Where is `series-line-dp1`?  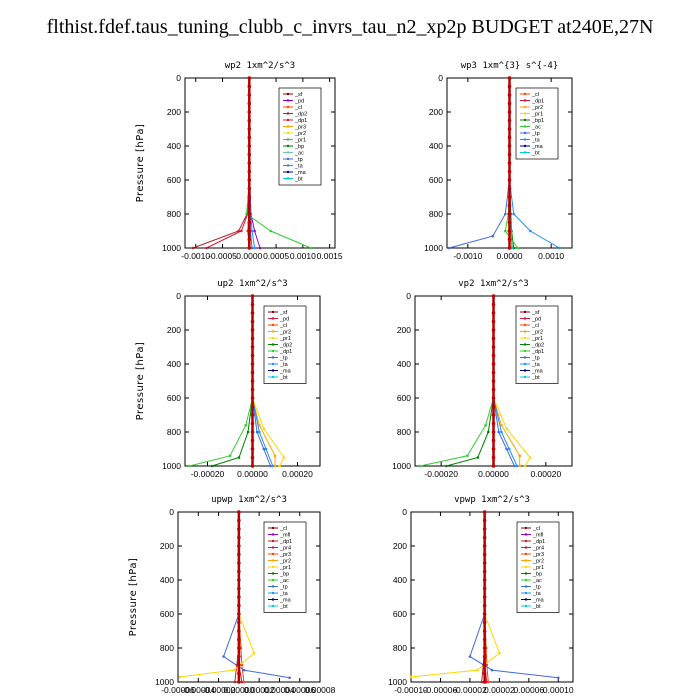
series-line-dp1 is located at coordinates (221, 381).